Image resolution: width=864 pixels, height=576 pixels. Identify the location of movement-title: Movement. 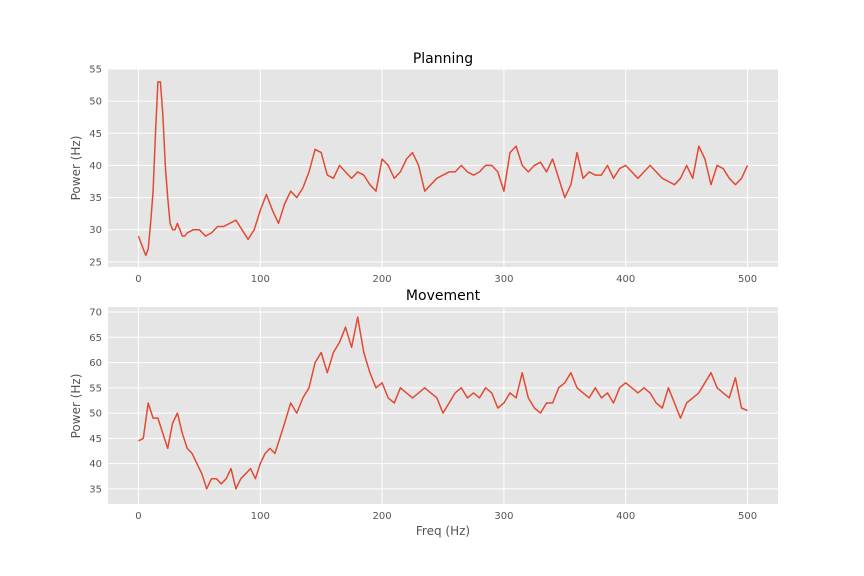
(443, 296).